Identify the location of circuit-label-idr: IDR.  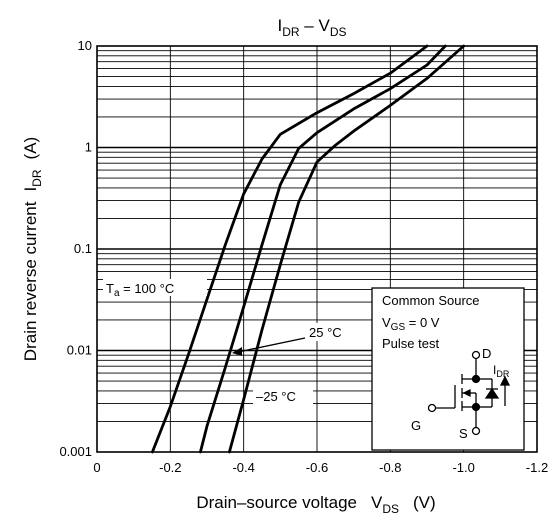
(501, 371).